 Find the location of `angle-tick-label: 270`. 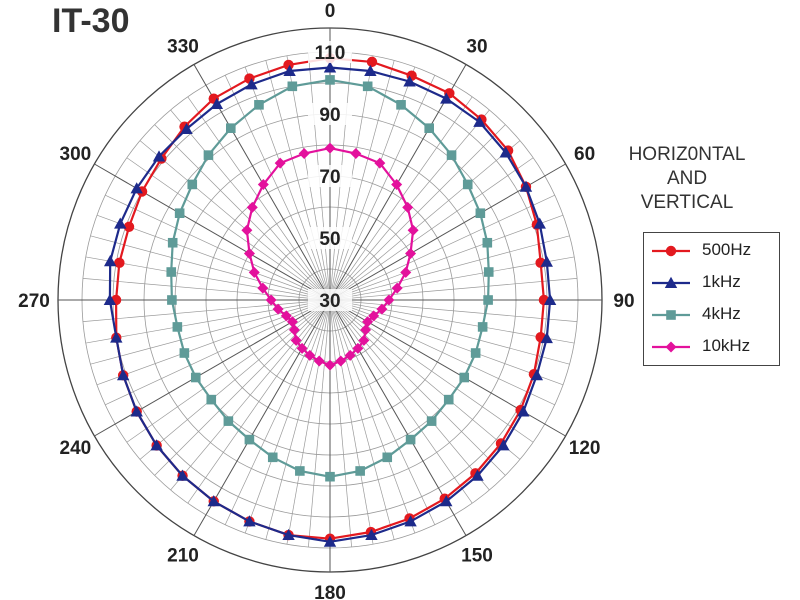

angle-tick-label: 270 is located at coordinates (34, 301).